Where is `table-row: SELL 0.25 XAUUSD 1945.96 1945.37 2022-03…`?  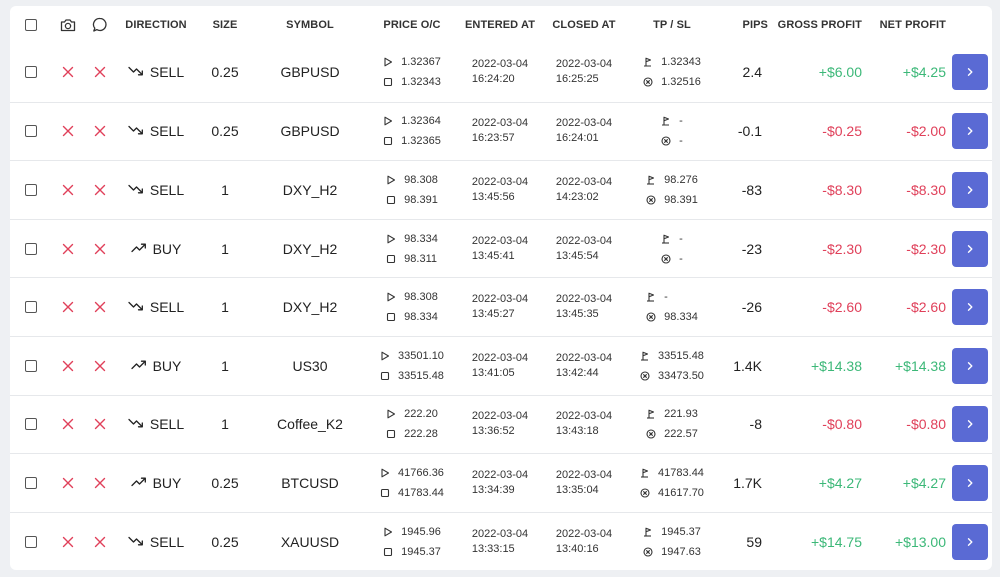 table-row: SELL 0.25 XAUUSD 1945.96 1945.37 2022-03… is located at coordinates (501, 540).